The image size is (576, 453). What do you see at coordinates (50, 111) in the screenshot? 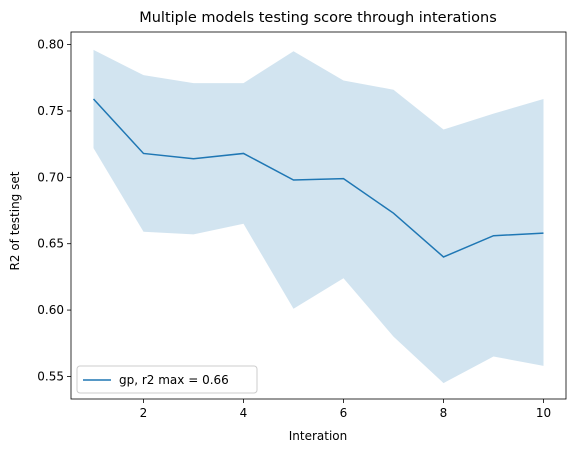
I see `y-tick-label: 0.75` at bounding box center [50, 111].